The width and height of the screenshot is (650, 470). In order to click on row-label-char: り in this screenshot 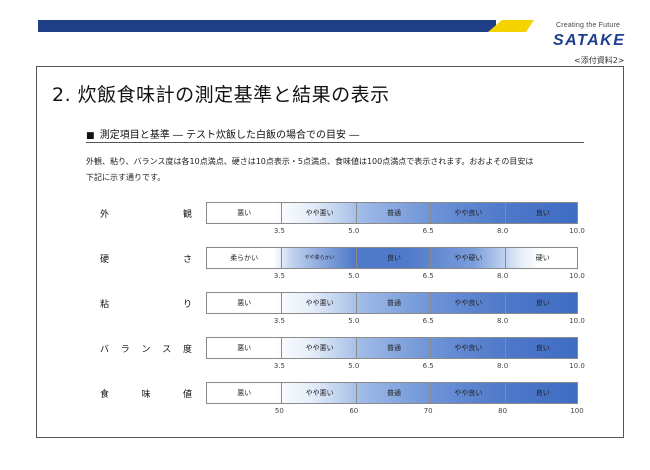, I will do `click(187, 304)`.